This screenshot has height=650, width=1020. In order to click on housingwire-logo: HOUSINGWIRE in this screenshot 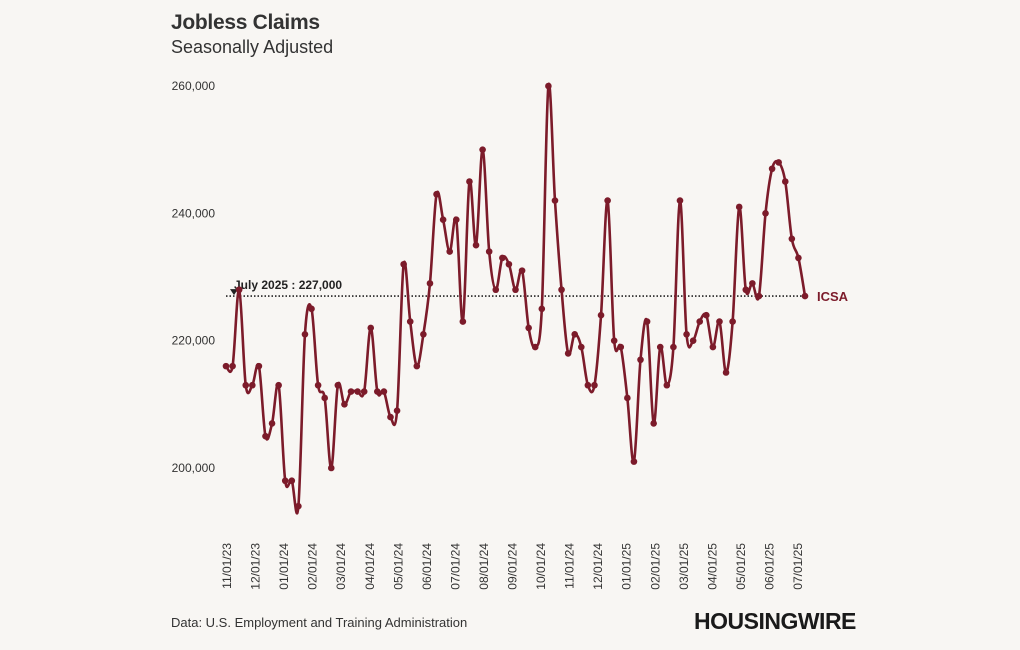, I will do `click(775, 621)`.